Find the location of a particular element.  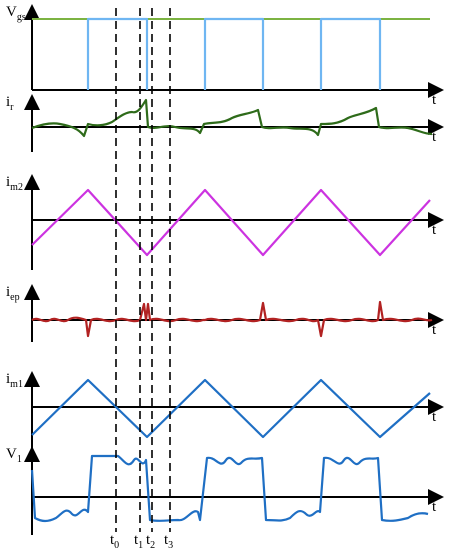

vgs-wave is located at coordinates (234, 53).